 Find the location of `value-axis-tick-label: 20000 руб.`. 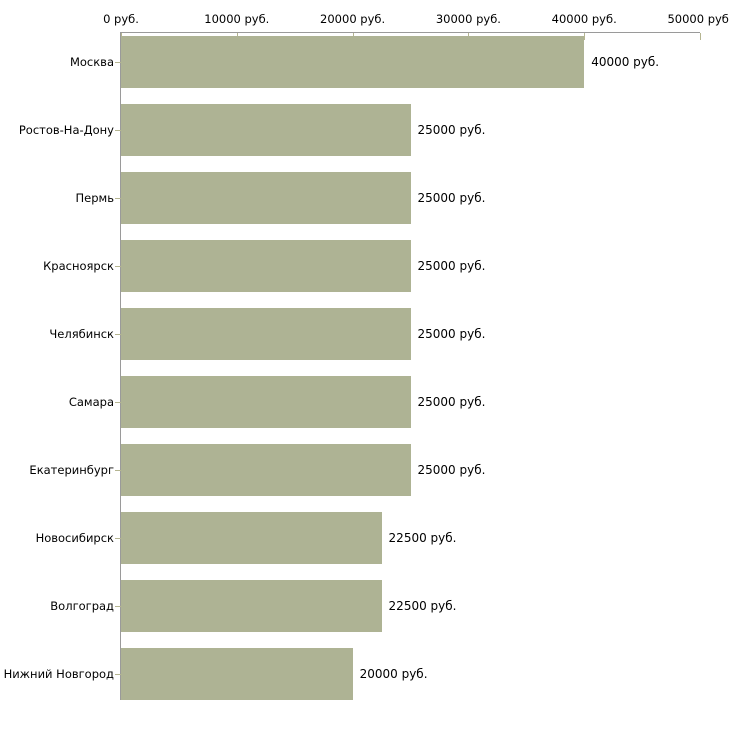

value-axis-tick-label: 20000 руб. is located at coordinates (353, 19).